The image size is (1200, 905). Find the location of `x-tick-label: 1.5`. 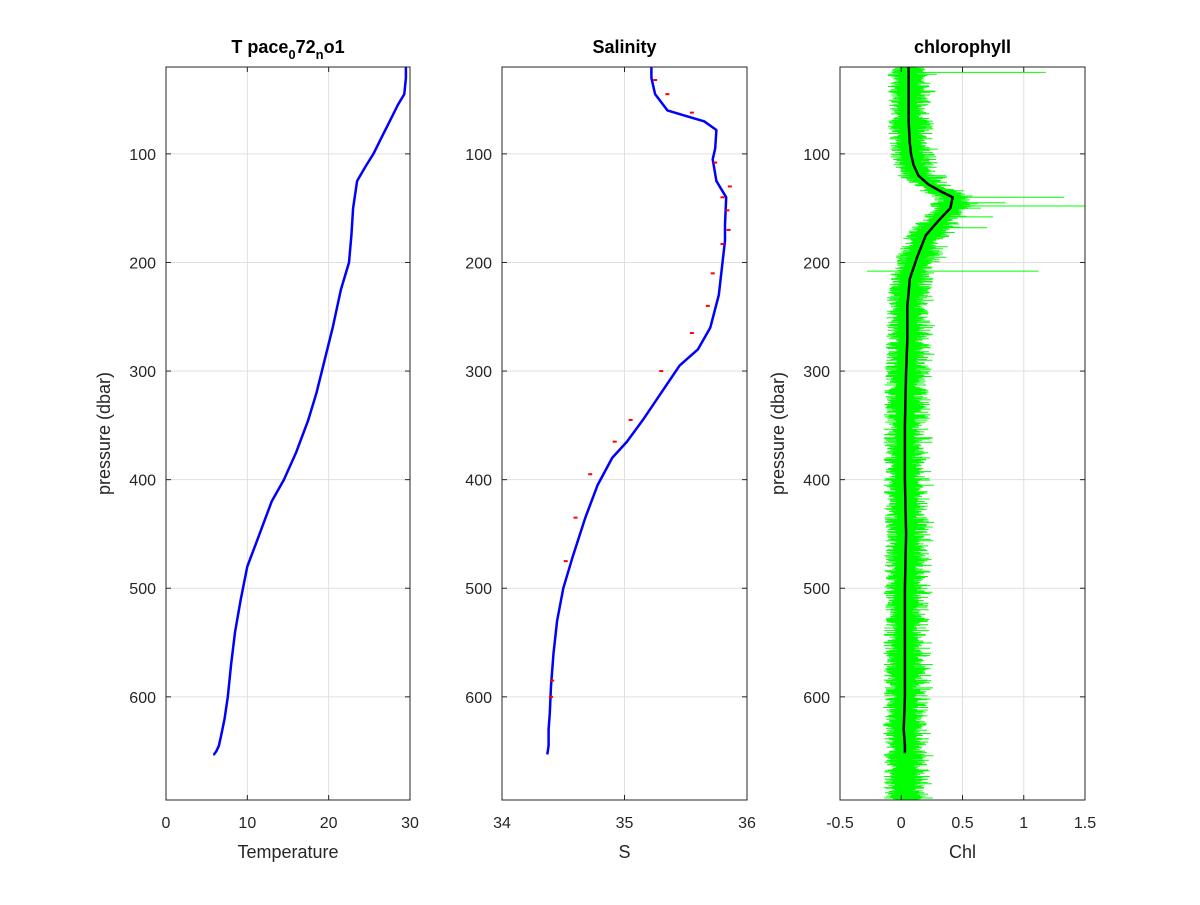

x-tick-label: 1.5 is located at coordinates (1085, 823).